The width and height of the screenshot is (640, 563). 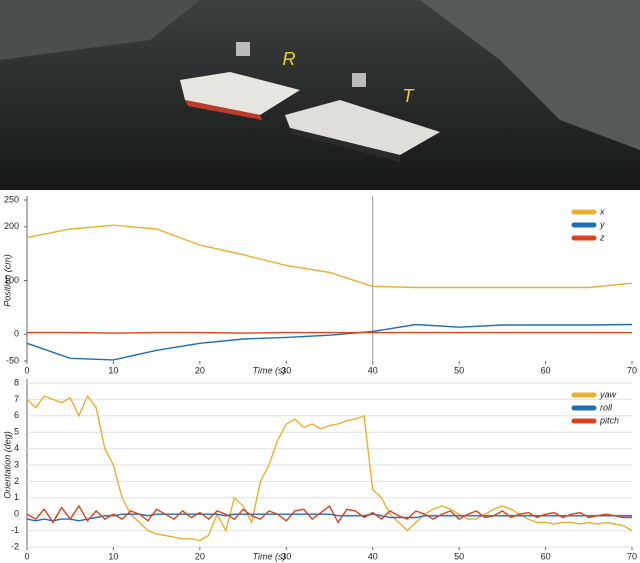 I want to click on legend-label: pitch, so click(x=609, y=420).